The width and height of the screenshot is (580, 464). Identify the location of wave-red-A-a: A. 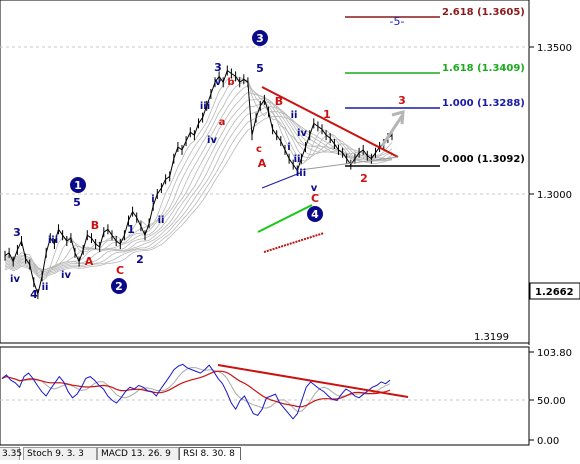
(89, 261).